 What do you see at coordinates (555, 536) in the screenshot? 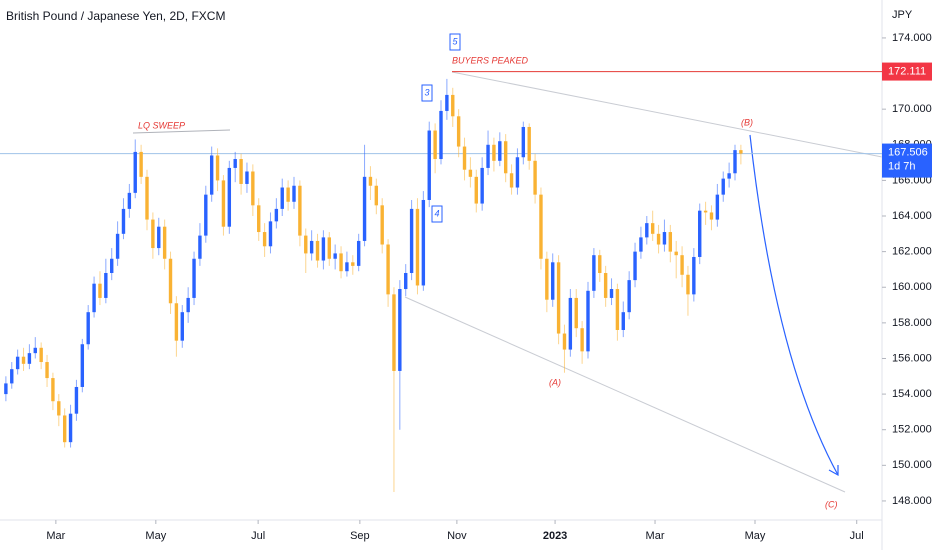
I see `x-tick-label: 2023` at bounding box center [555, 536].